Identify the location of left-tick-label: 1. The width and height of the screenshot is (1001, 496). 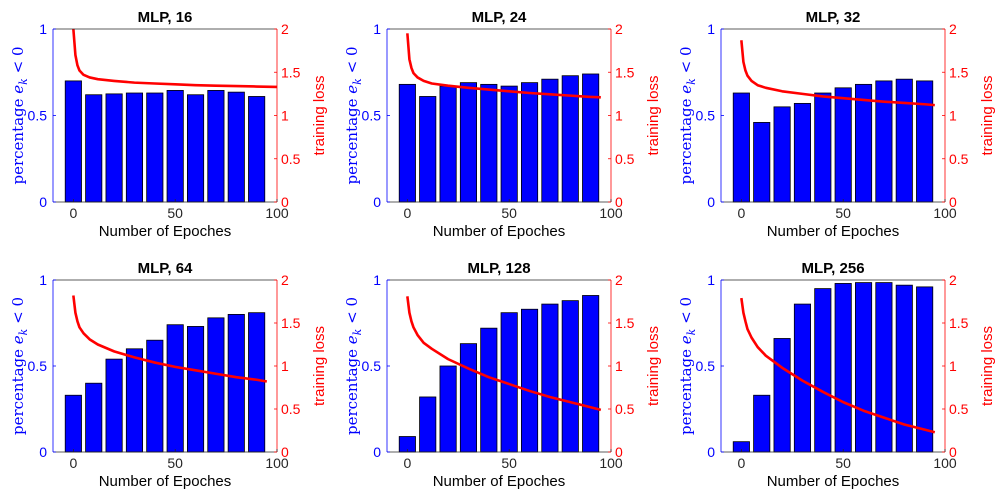
(711, 29).